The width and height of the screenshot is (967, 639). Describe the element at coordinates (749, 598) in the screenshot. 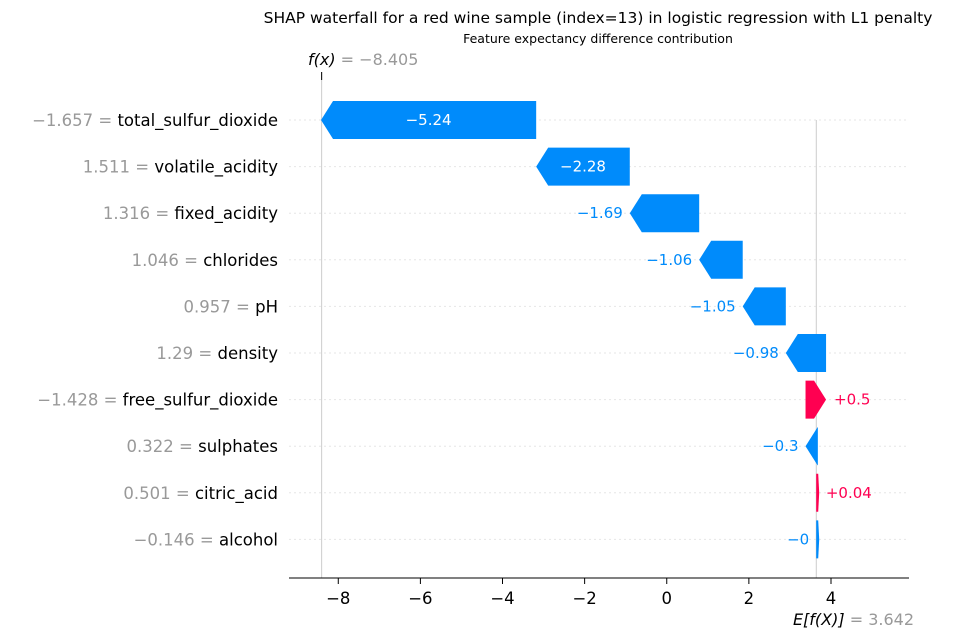

I see `x-tick-label: 2` at that location.